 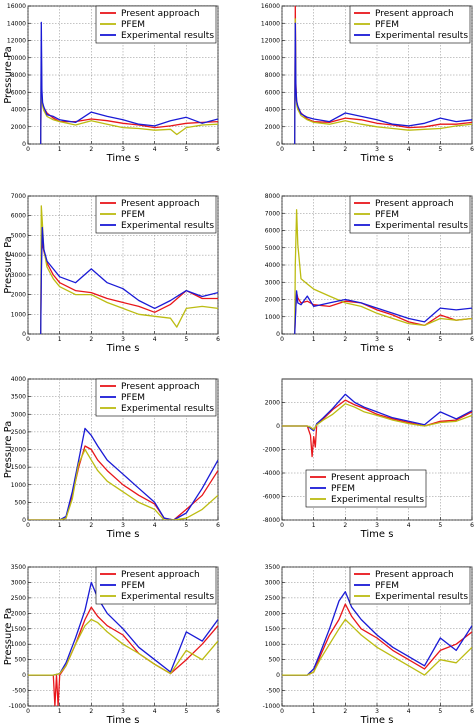 I want to click on y-tick-label: 12000, so click(x=270, y=41).